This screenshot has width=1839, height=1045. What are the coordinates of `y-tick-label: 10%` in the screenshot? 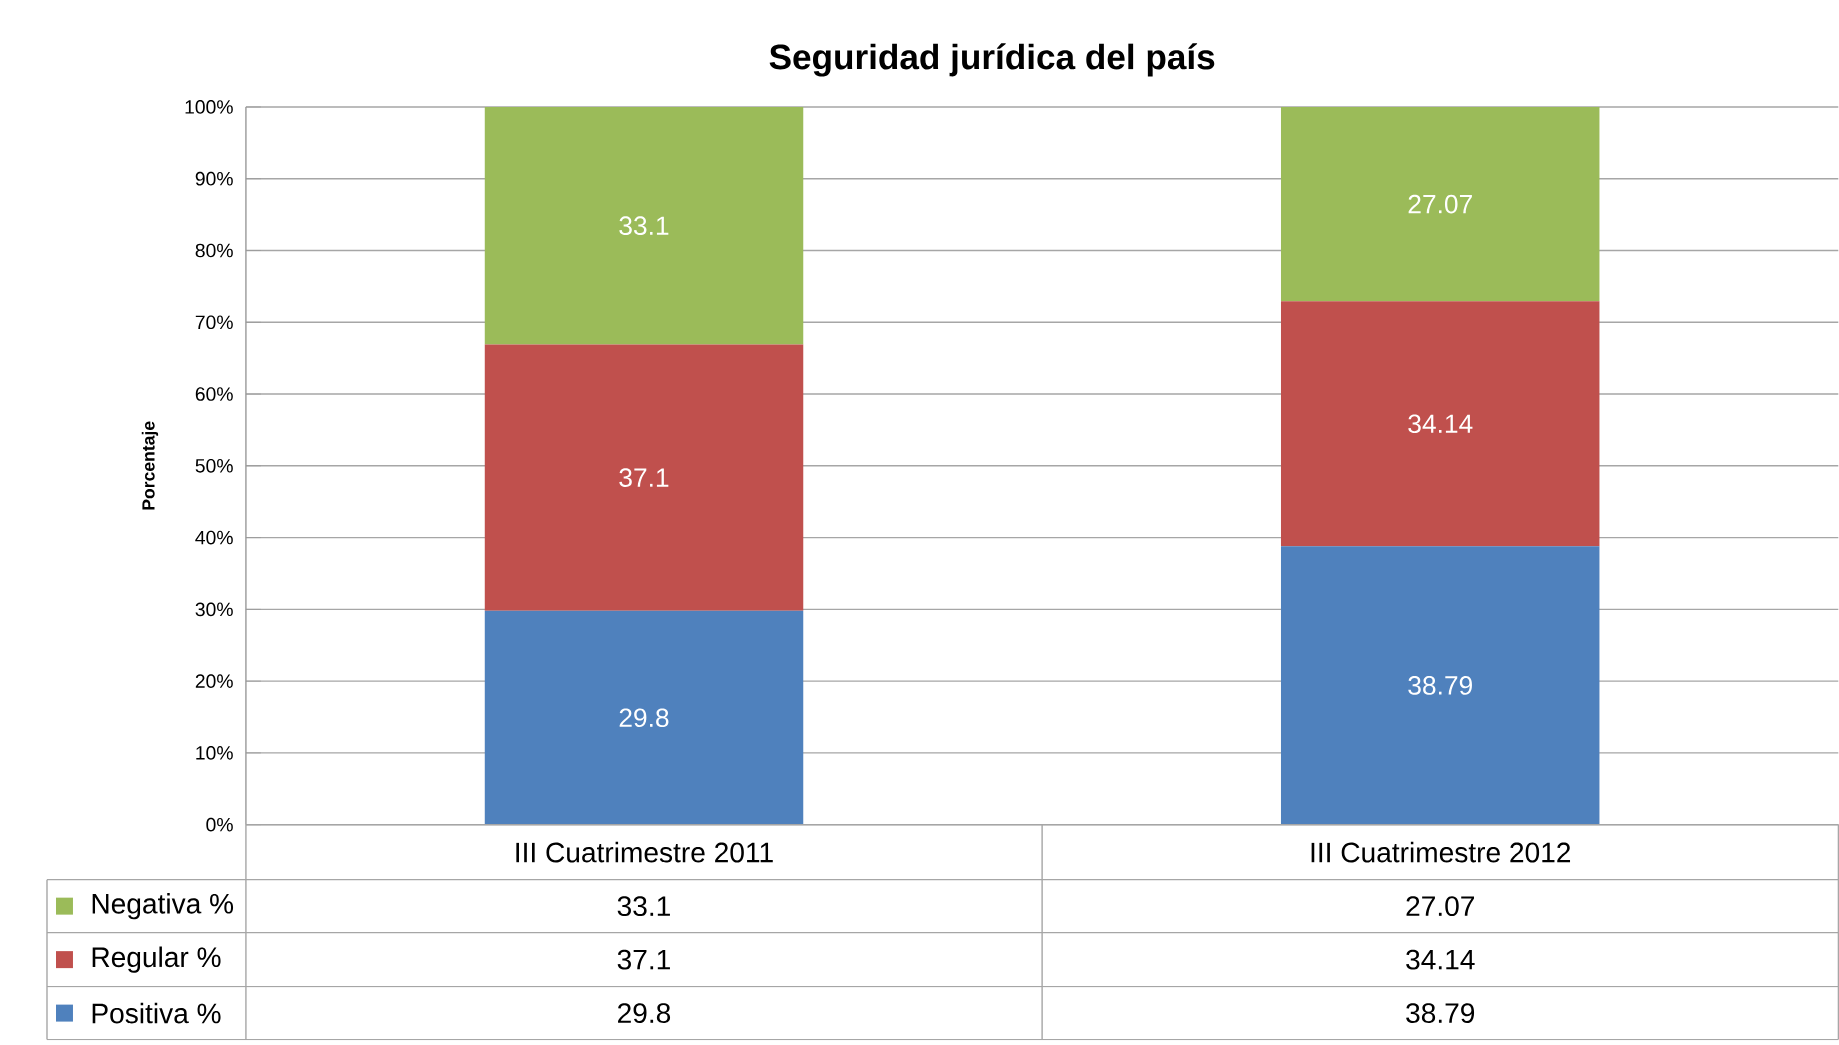 It's located at (214, 753).